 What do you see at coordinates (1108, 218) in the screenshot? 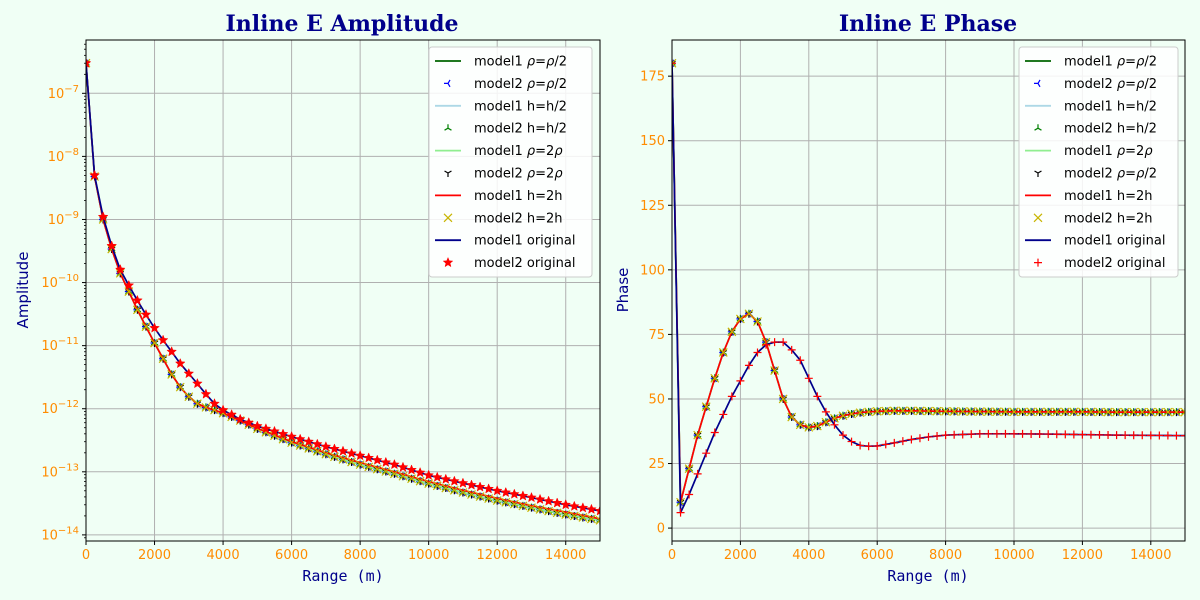
I see `legend-label: model2 h=2h` at bounding box center [1108, 218].